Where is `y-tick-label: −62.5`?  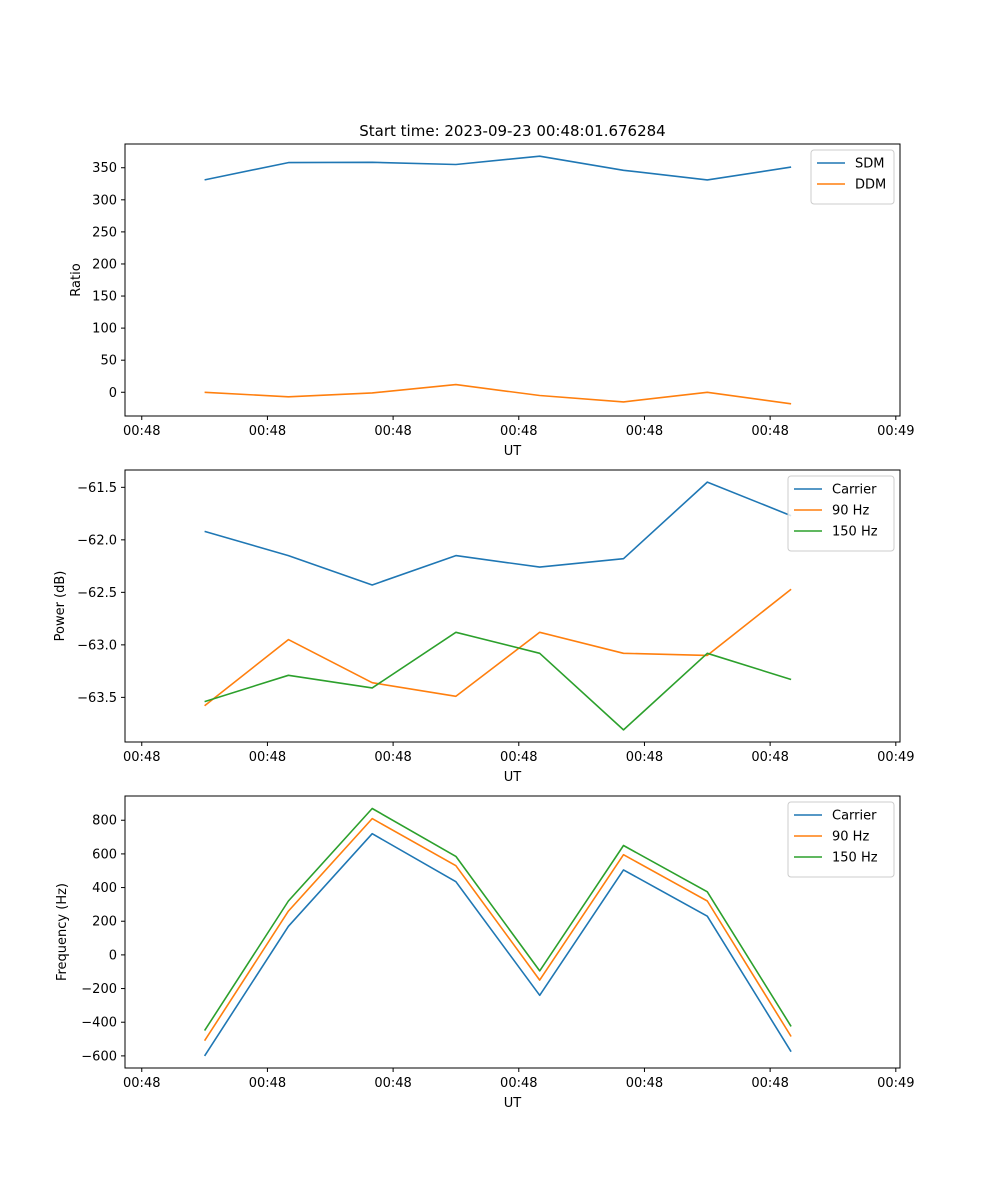
y-tick-label: −62.5 is located at coordinates (97, 593).